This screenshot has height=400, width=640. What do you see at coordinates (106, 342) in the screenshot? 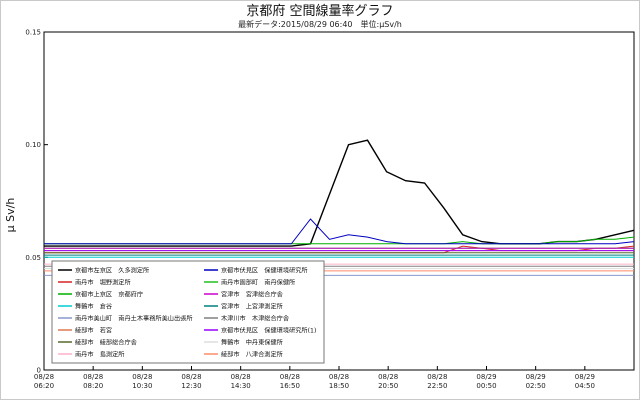
I see `legend-label: 綾部市 綾部総合庁舎` at bounding box center [106, 342].